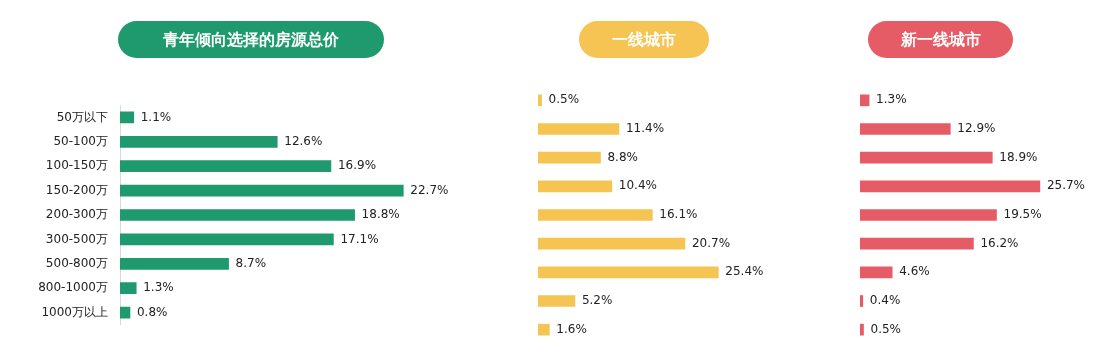 Image resolution: width=1112 pixels, height=349 pixels. What do you see at coordinates (76, 214) in the screenshot?
I see `y-tick-label: 200-300万` at bounding box center [76, 214].